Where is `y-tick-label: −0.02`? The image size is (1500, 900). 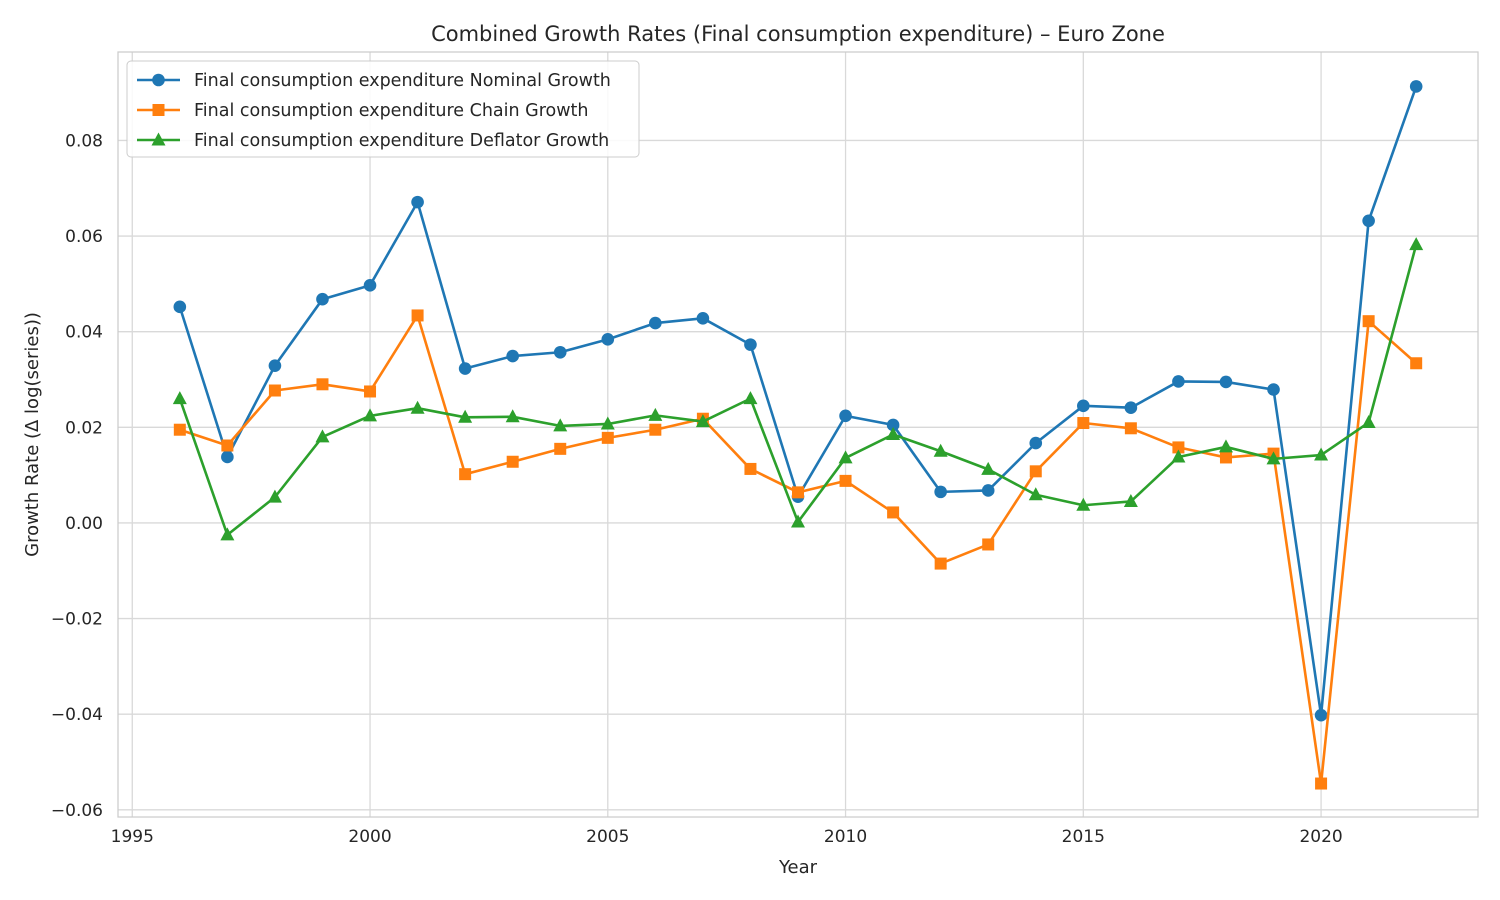 y-tick-label: −0.02 is located at coordinates (77, 620).